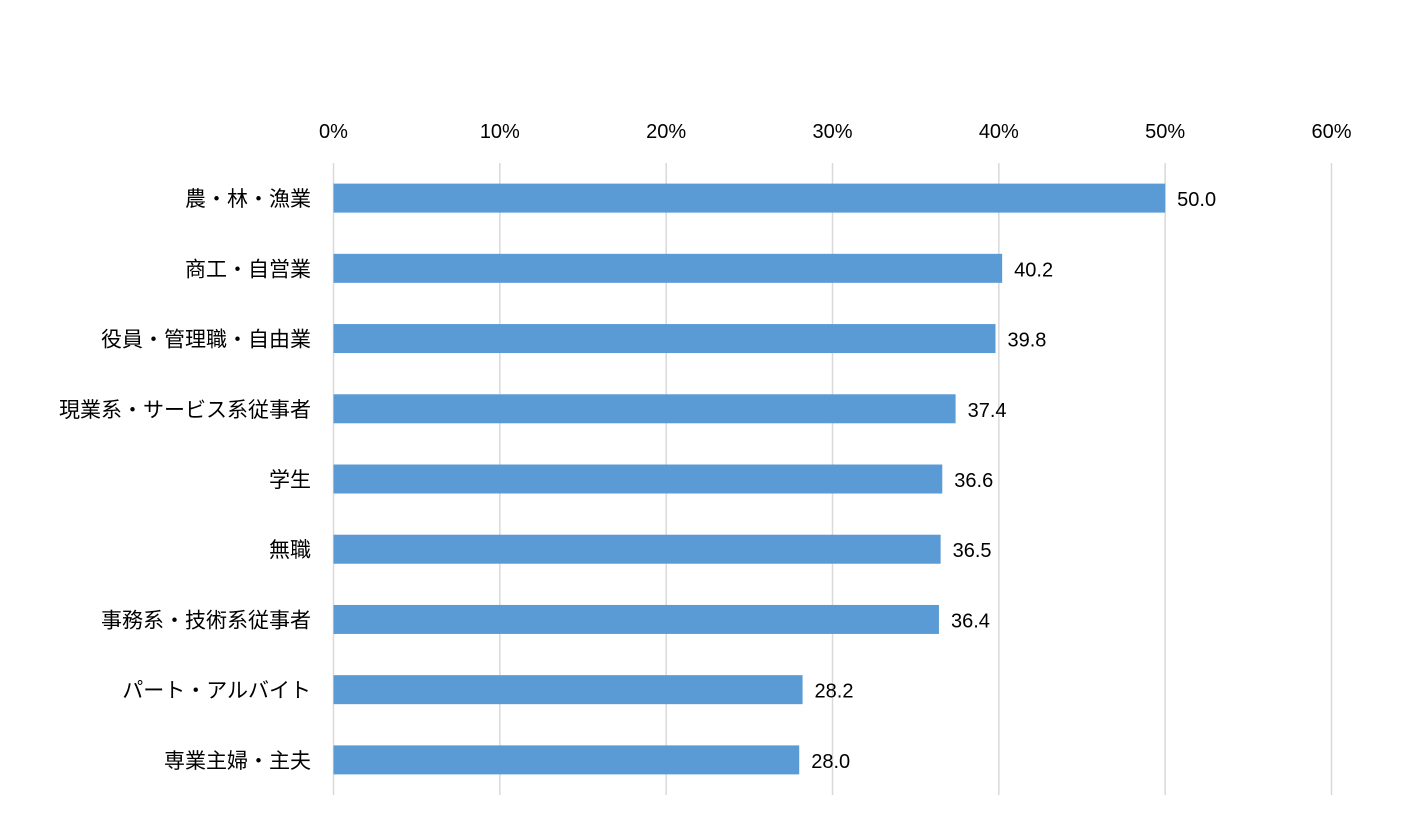 The height and width of the screenshot is (829, 1405). Describe the element at coordinates (206, 340) in the screenshot. I see `category-label: 役員・管理職・自由業` at that location.